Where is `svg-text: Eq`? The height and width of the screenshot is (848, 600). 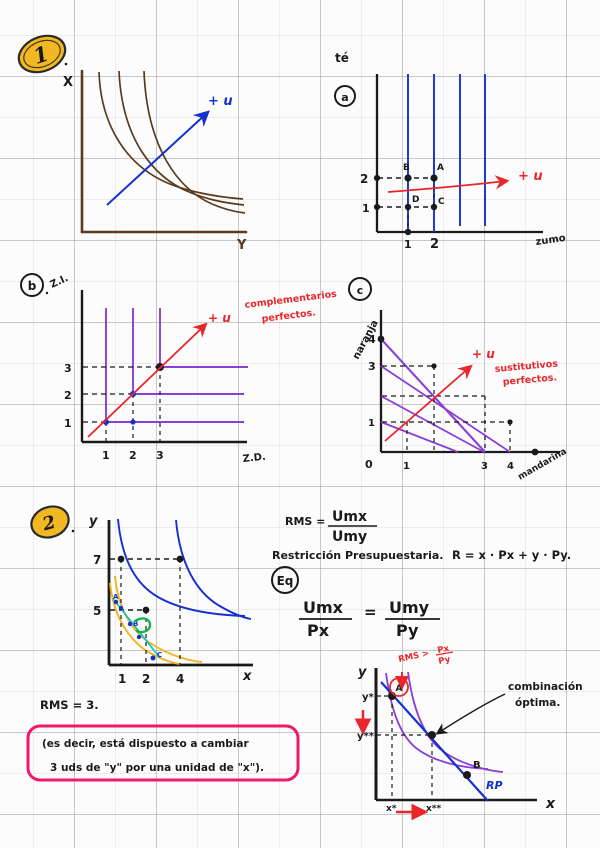 svg-text: Eq is located at coordinates (285, 581).